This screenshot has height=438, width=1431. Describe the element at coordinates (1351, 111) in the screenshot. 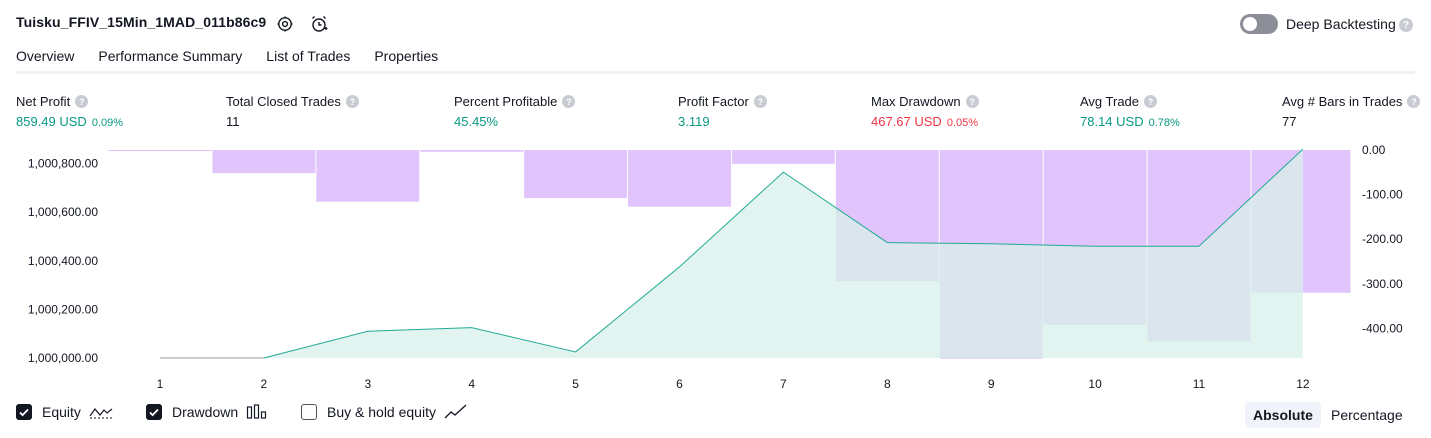

I see `stat-avg-bars: Avg # Bars in Trades? 77` at that location.